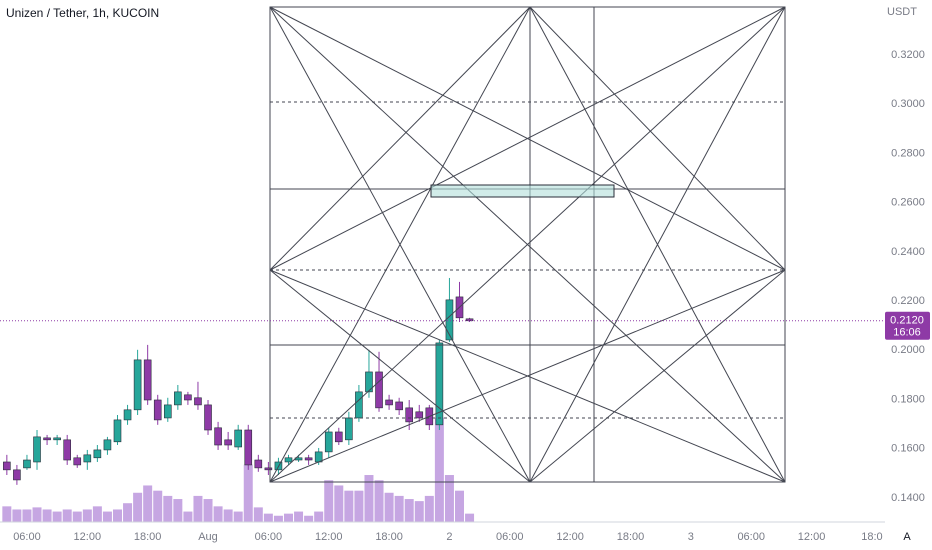 Image resolution: width=932 pixels, height=550 pixels. I want to click on x-tick-label: Aug, so click(208, 537).